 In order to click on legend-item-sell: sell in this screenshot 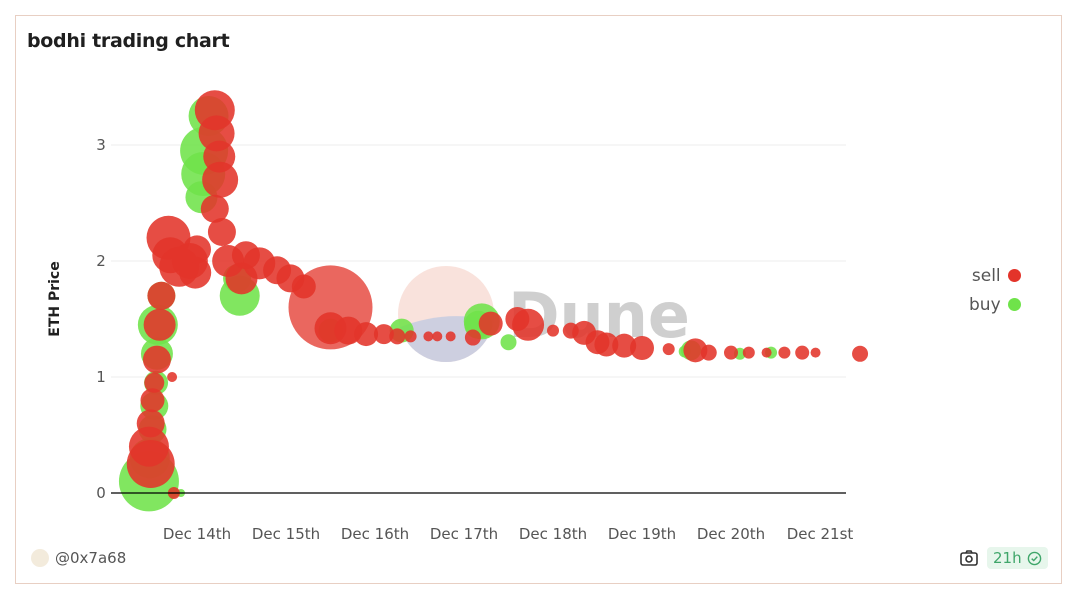, I will do `click(995, 275)`.